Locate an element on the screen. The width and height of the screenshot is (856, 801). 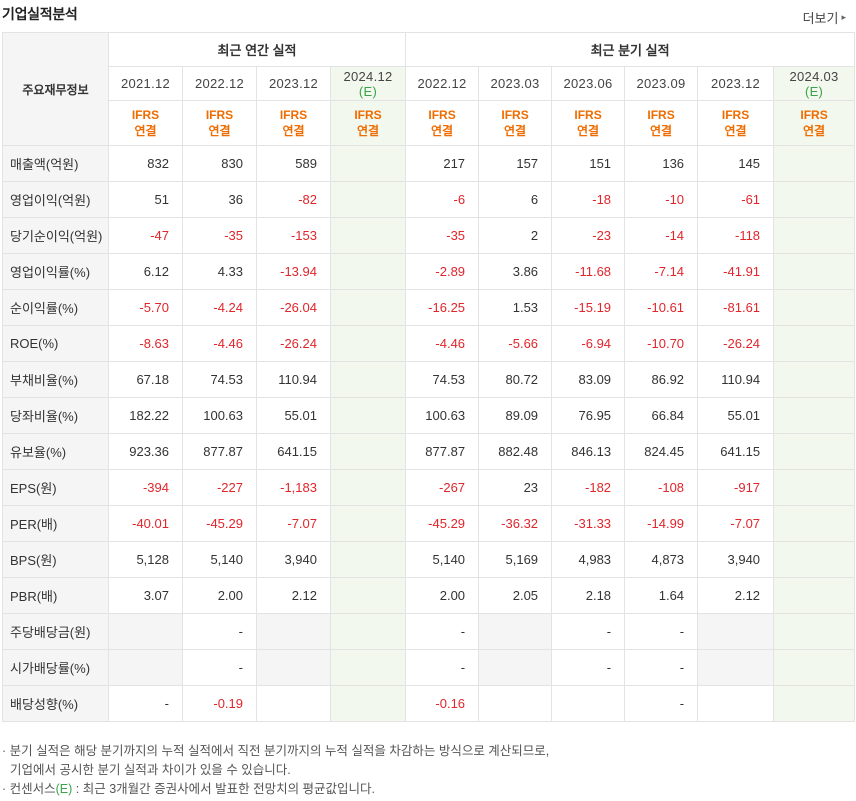
value-cell: 51 is located at coordinates (145, 199).